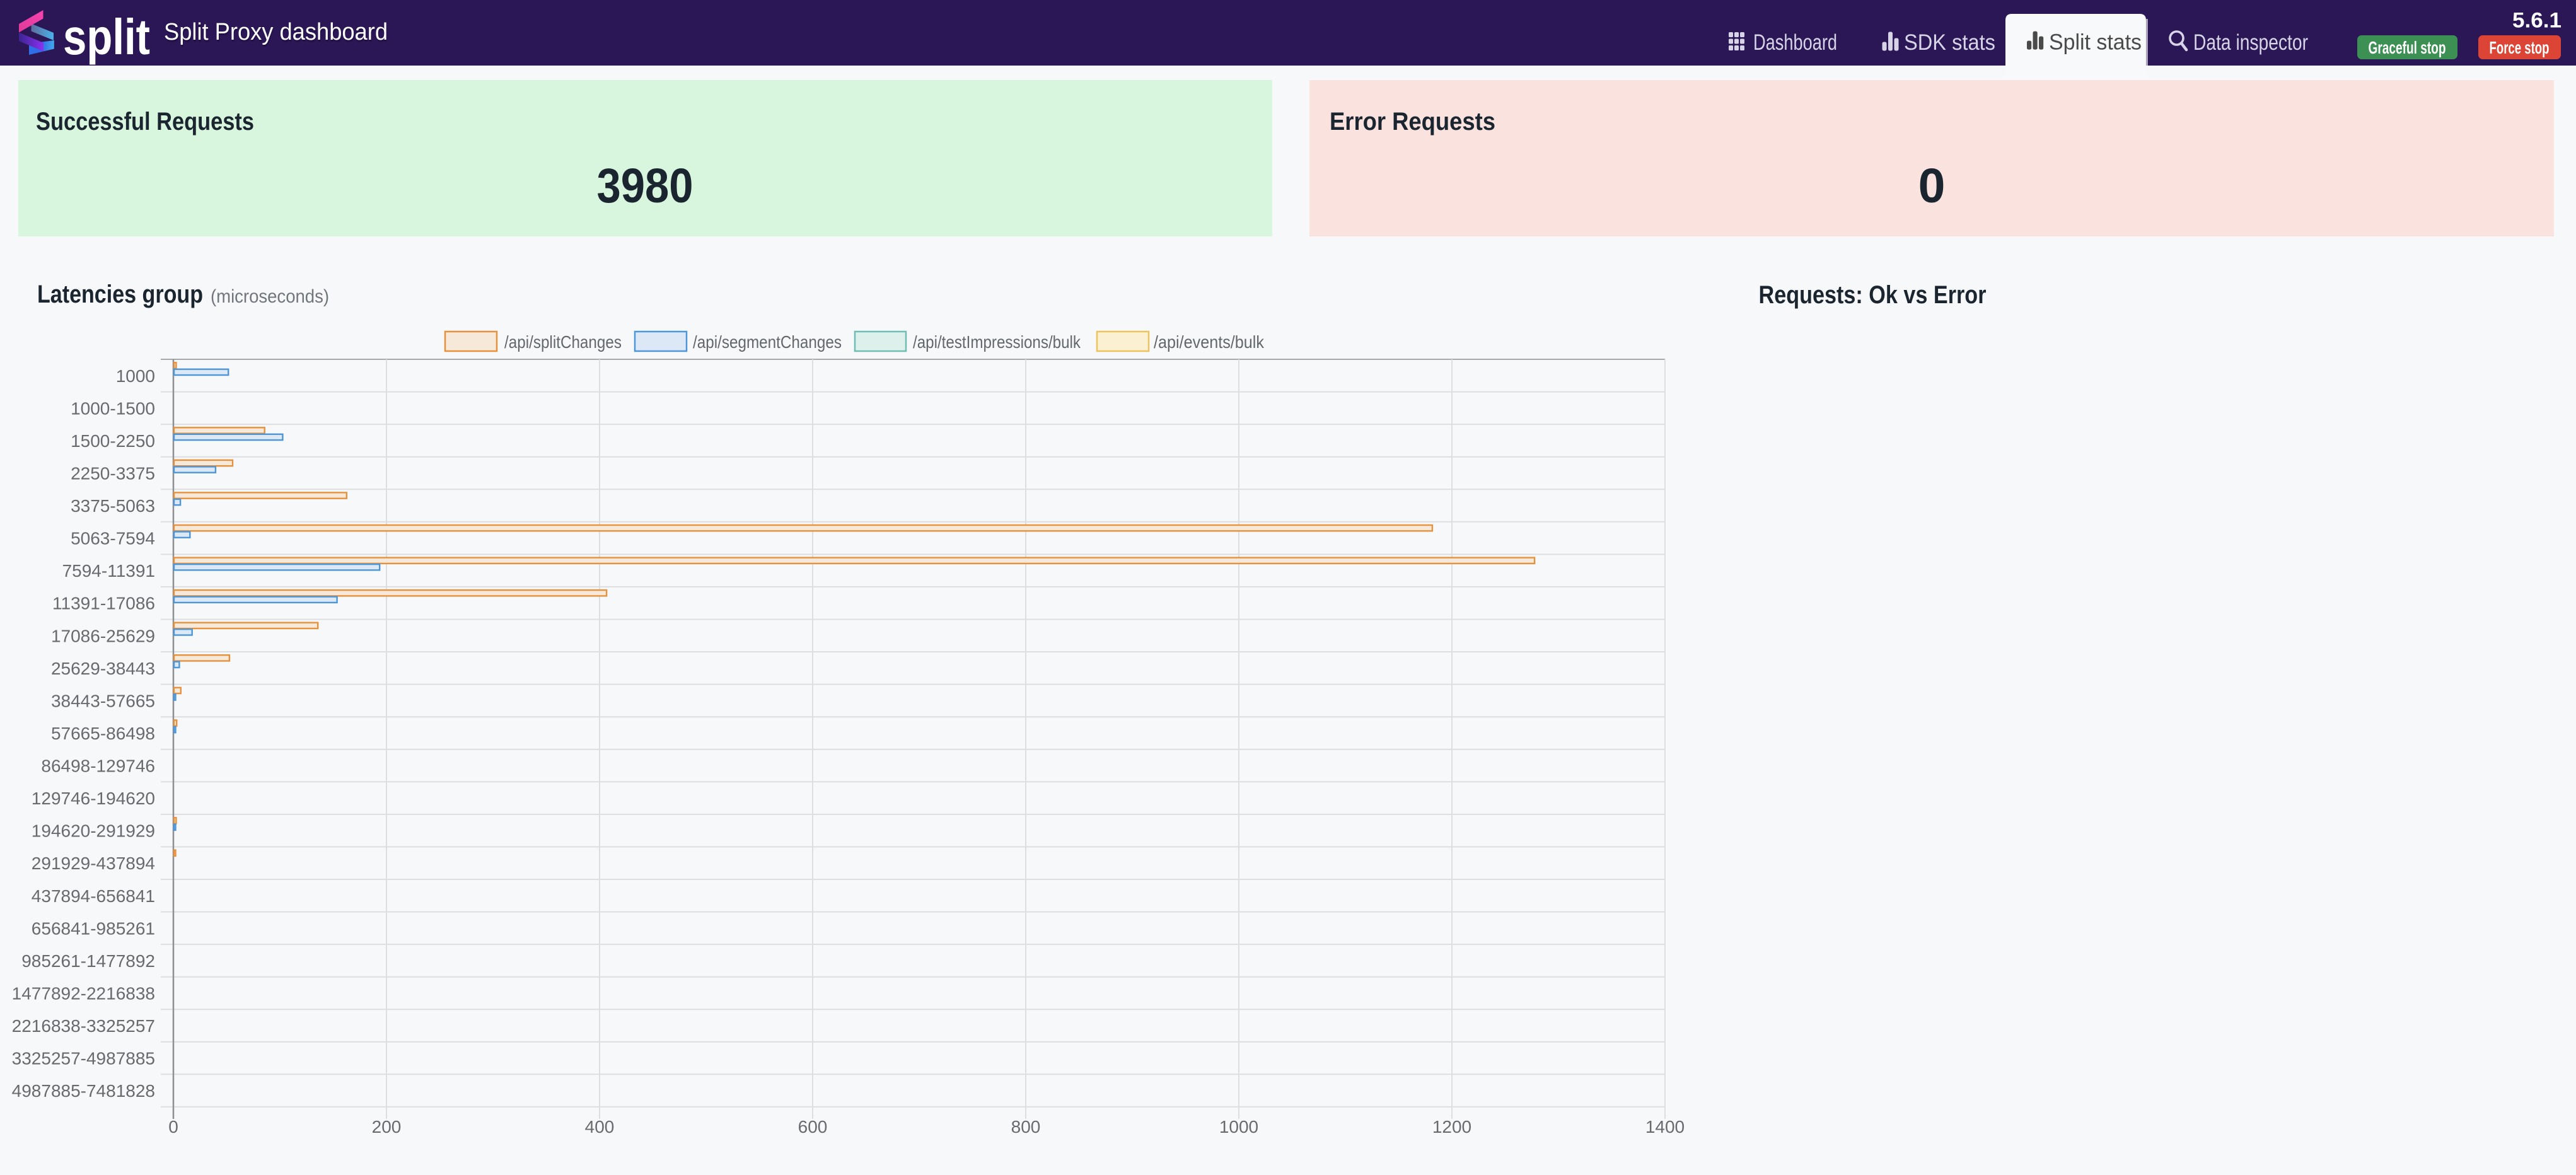 Image resolution: width=2576 pixels, height=1175 pixels. What do you see at coordinates (997, 342) in the screenshot?
I see `svg-text: /api/testImpressions/bulk` at bounding box center [997, 342].